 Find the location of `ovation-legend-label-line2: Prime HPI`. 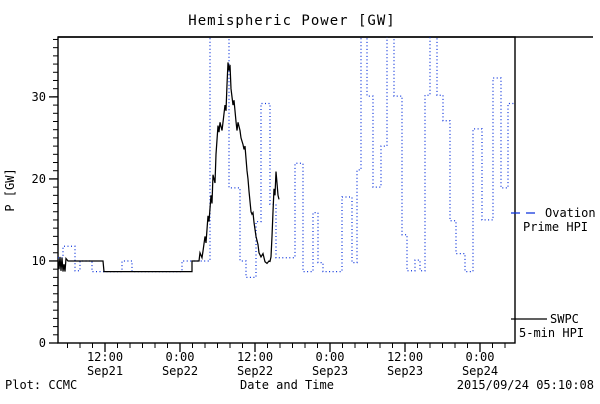

ovation-legend-label-line2: Prime HPI is located at coordinates (555, 227).